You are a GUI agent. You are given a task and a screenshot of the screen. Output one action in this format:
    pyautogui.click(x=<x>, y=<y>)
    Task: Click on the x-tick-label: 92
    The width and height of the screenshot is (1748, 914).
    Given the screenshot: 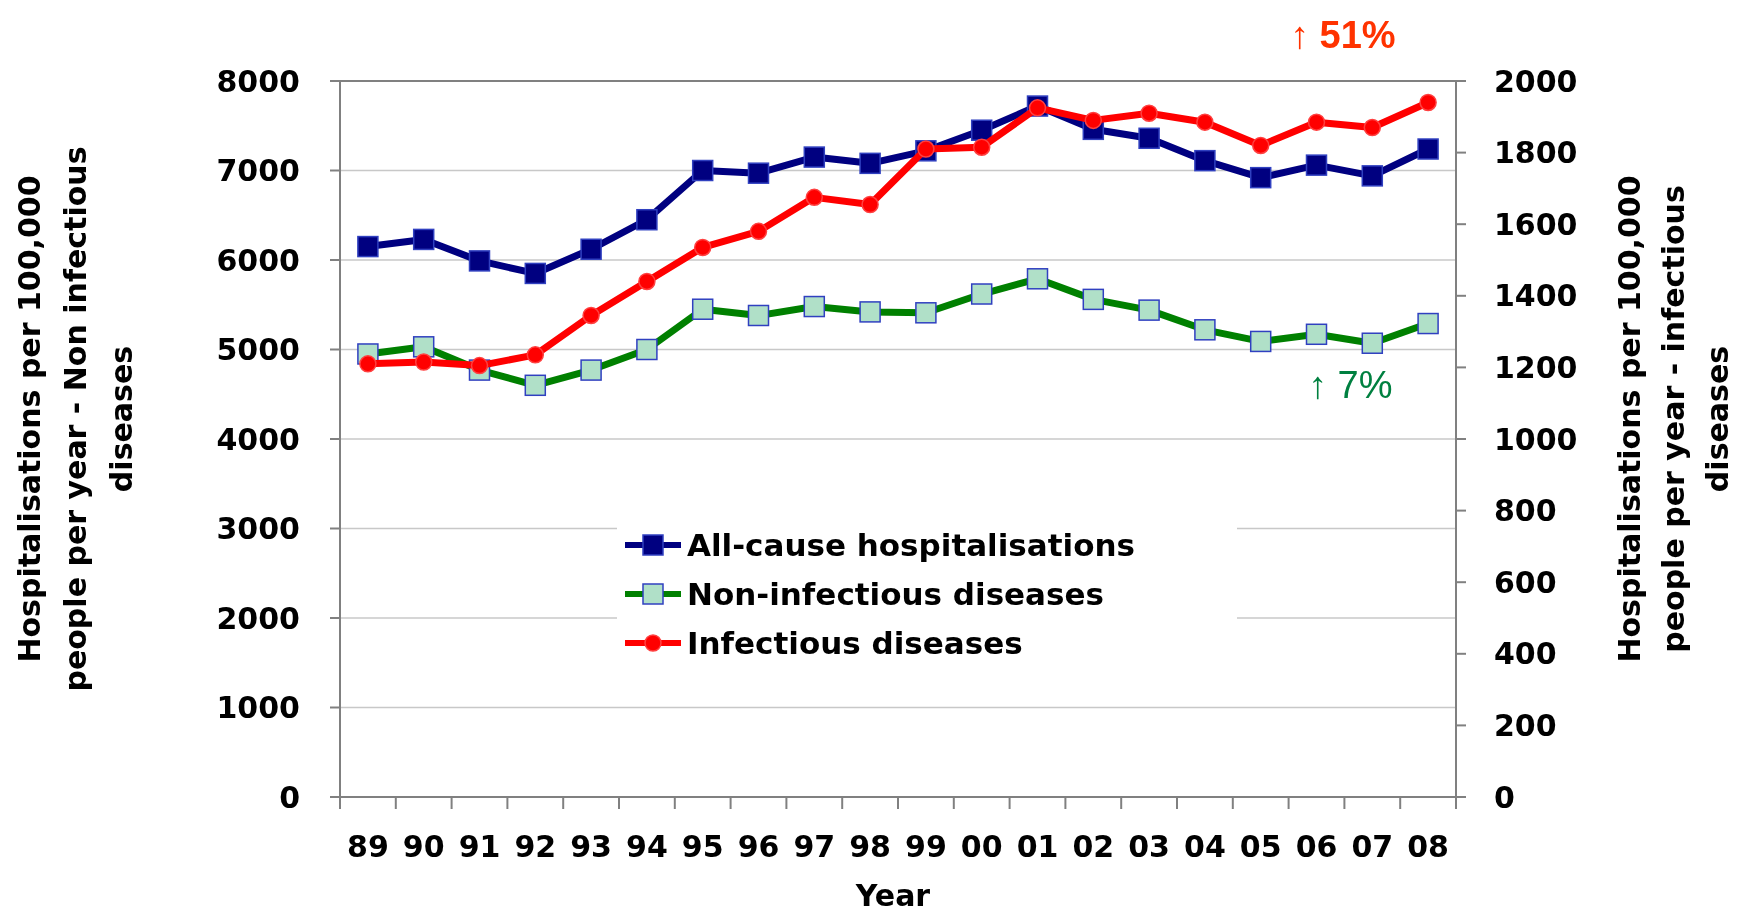 What is the action you would take?
    pyautogui.click(x=535, y=846)
    